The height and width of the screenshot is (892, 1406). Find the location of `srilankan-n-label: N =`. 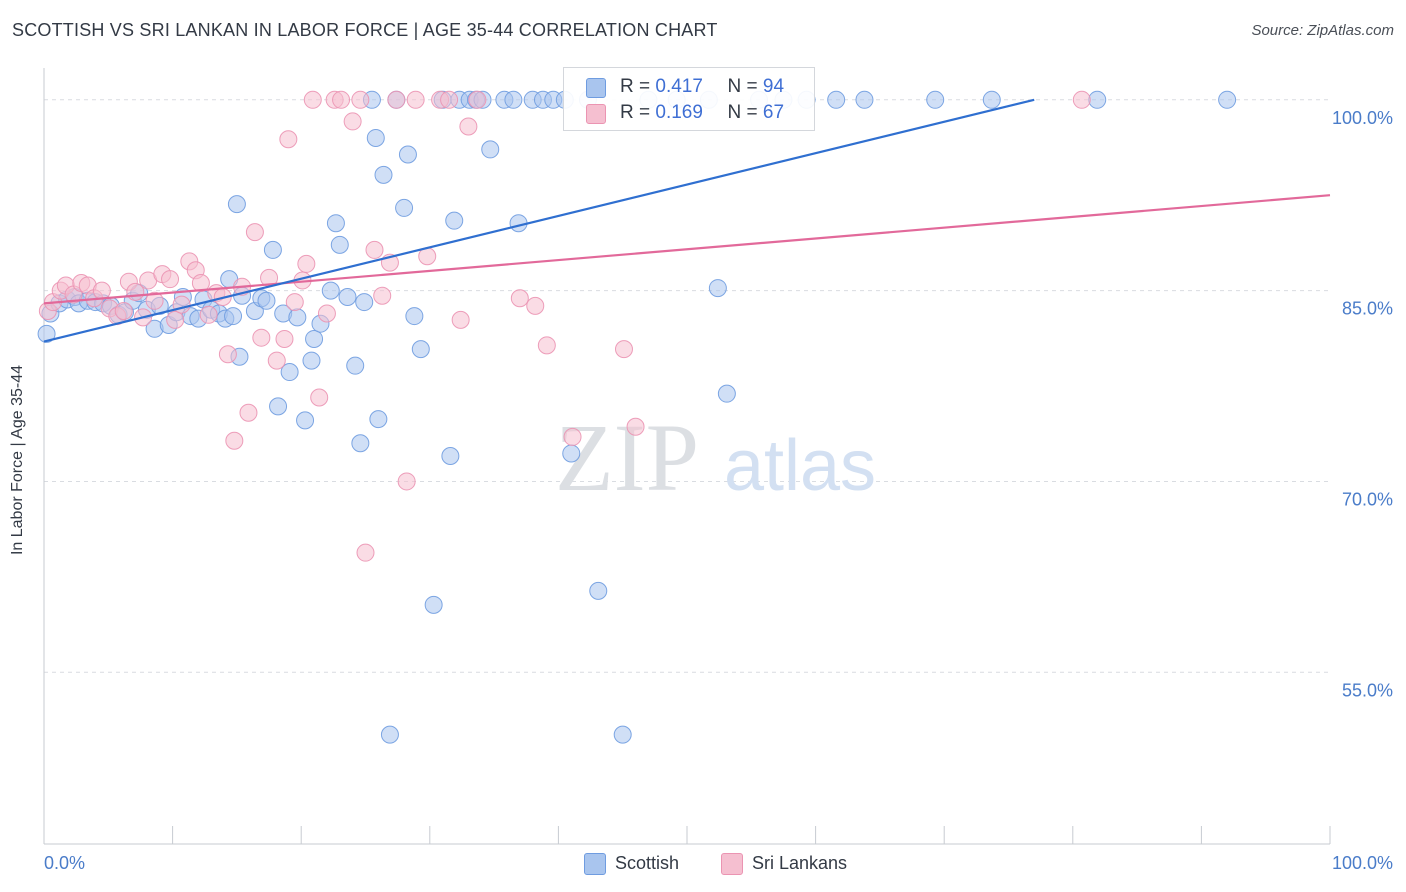

srilankan-n-label: N = is located at coordinates (742, 112).